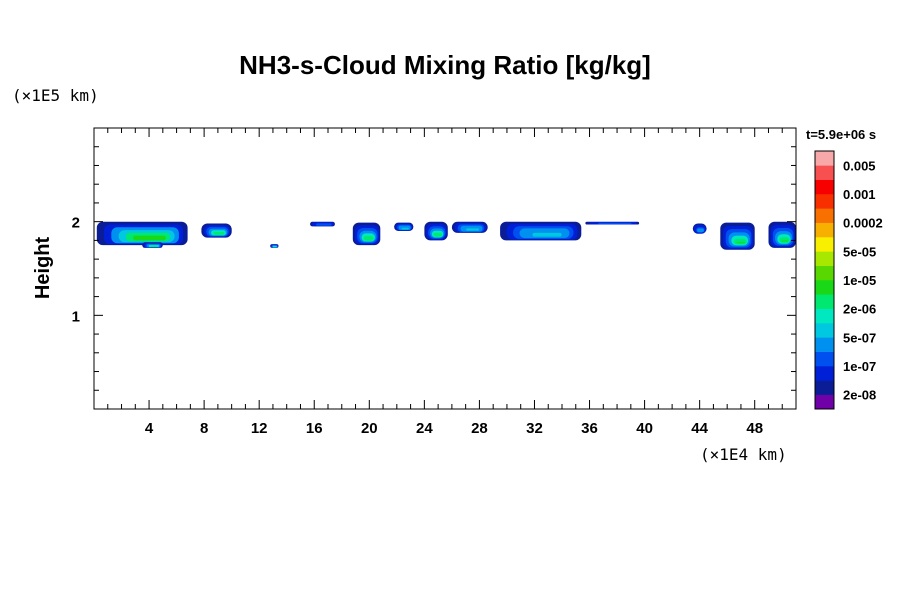 This screenshot has width=900, height=600. I want to click on x-tick-label: 20, so click(369, 428).